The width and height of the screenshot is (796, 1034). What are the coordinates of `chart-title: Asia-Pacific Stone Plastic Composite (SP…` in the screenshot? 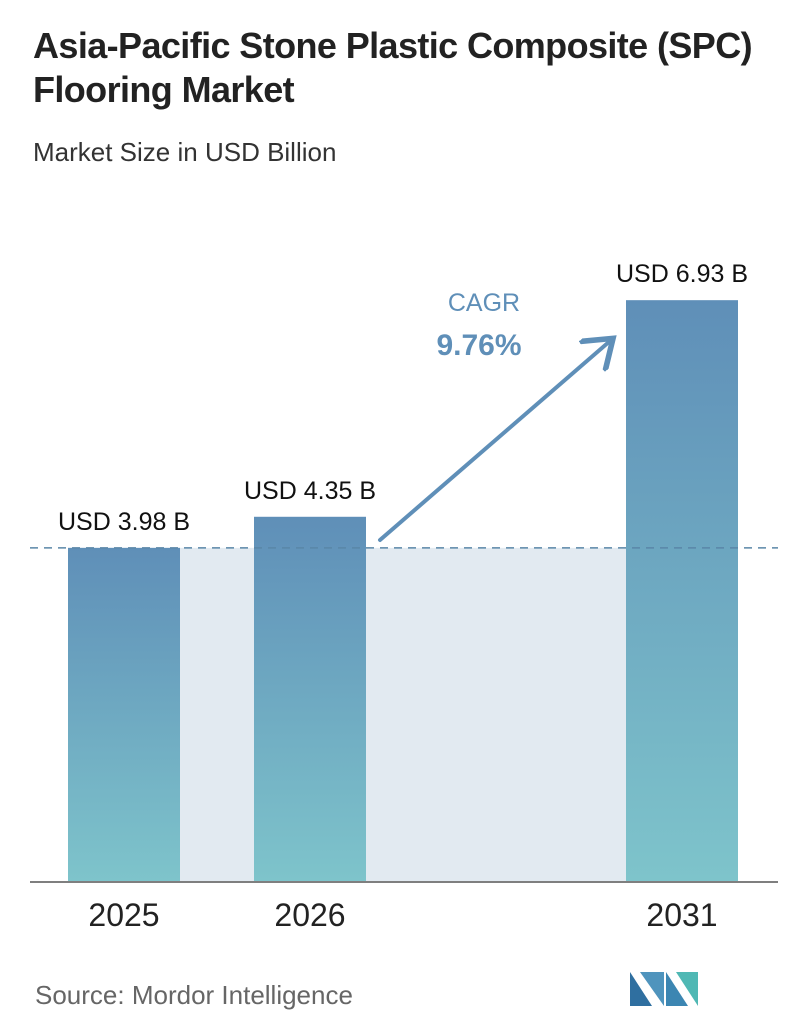 It's located at (393, 67).